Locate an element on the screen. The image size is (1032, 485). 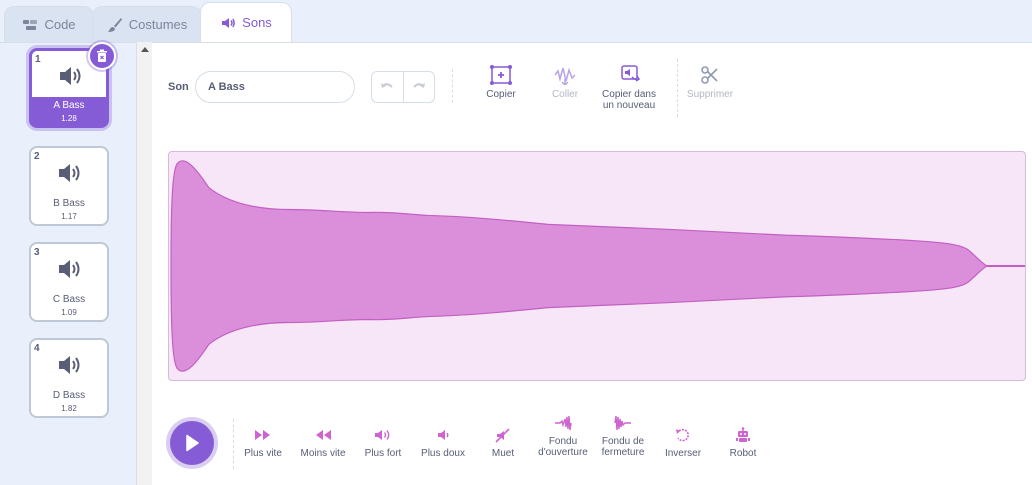
undo-button is located at coordinates (388, 87).